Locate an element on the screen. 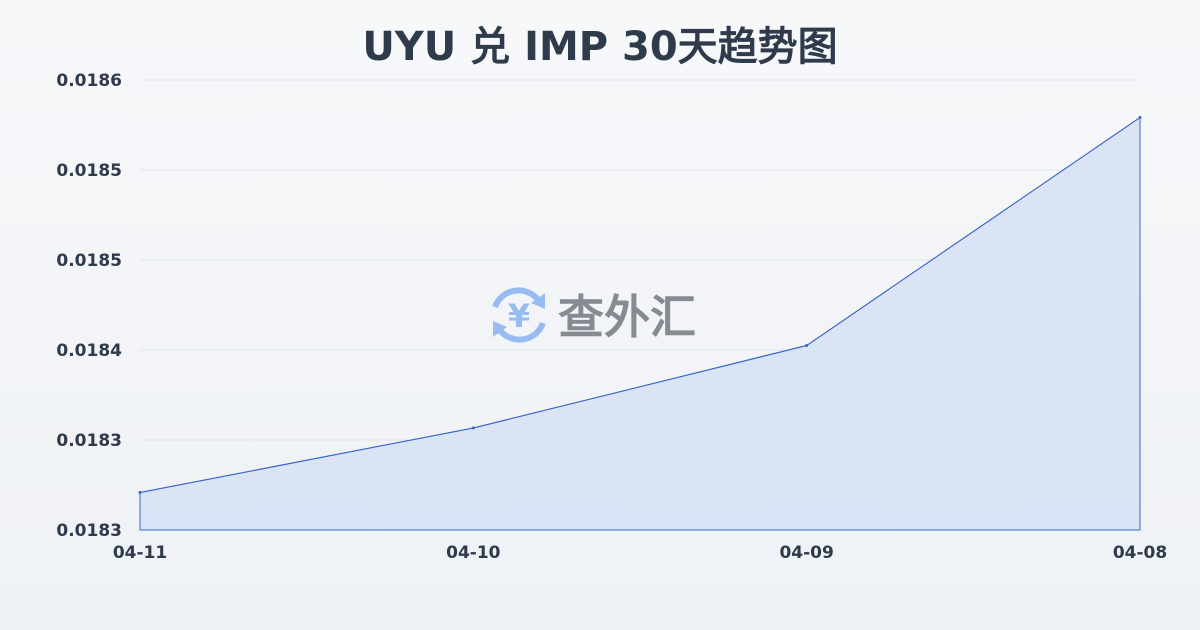 The image size is (1200, 630). x-tick-label: 04-08 is located at coordinates (1140, 553).